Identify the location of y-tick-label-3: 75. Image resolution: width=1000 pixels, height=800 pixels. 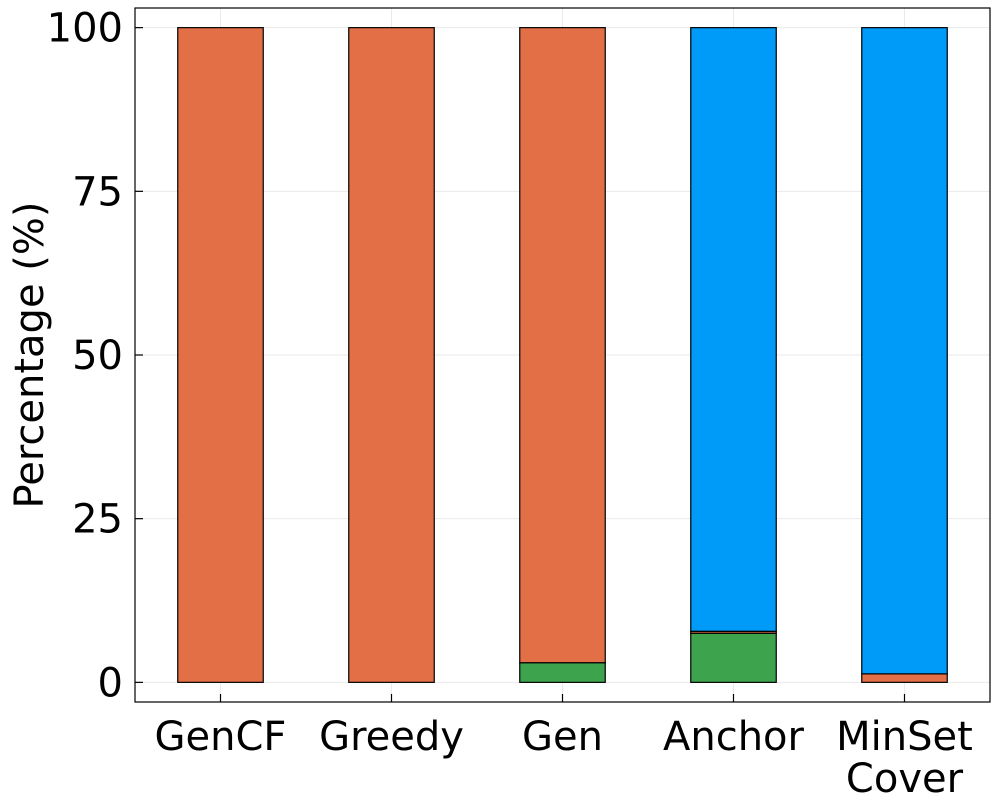
(97, 192).